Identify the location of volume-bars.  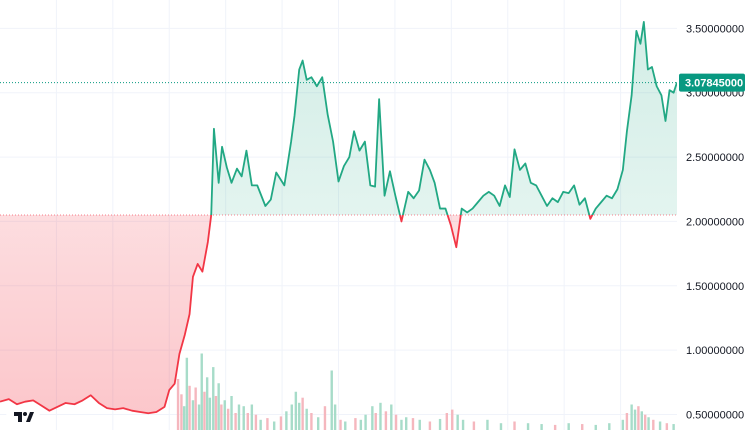
(425, 391).